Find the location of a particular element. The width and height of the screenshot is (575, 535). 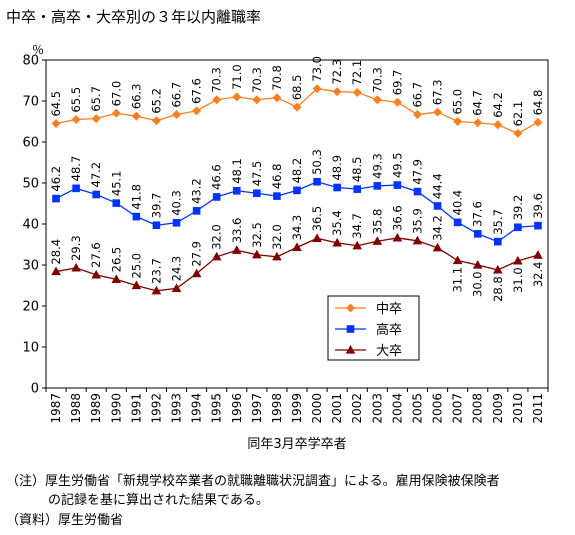

data-label: 64.2 is located at coordinates (498, 105).